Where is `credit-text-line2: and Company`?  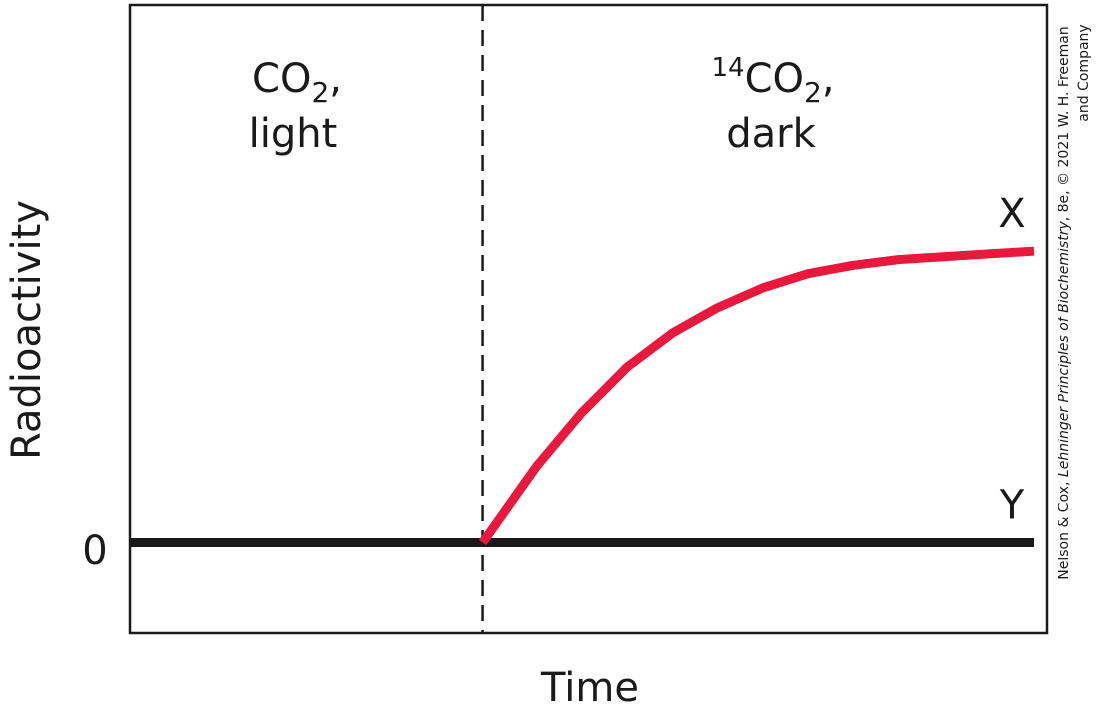
credit-text-line2: and Company is located at coordinates (1084, 72).